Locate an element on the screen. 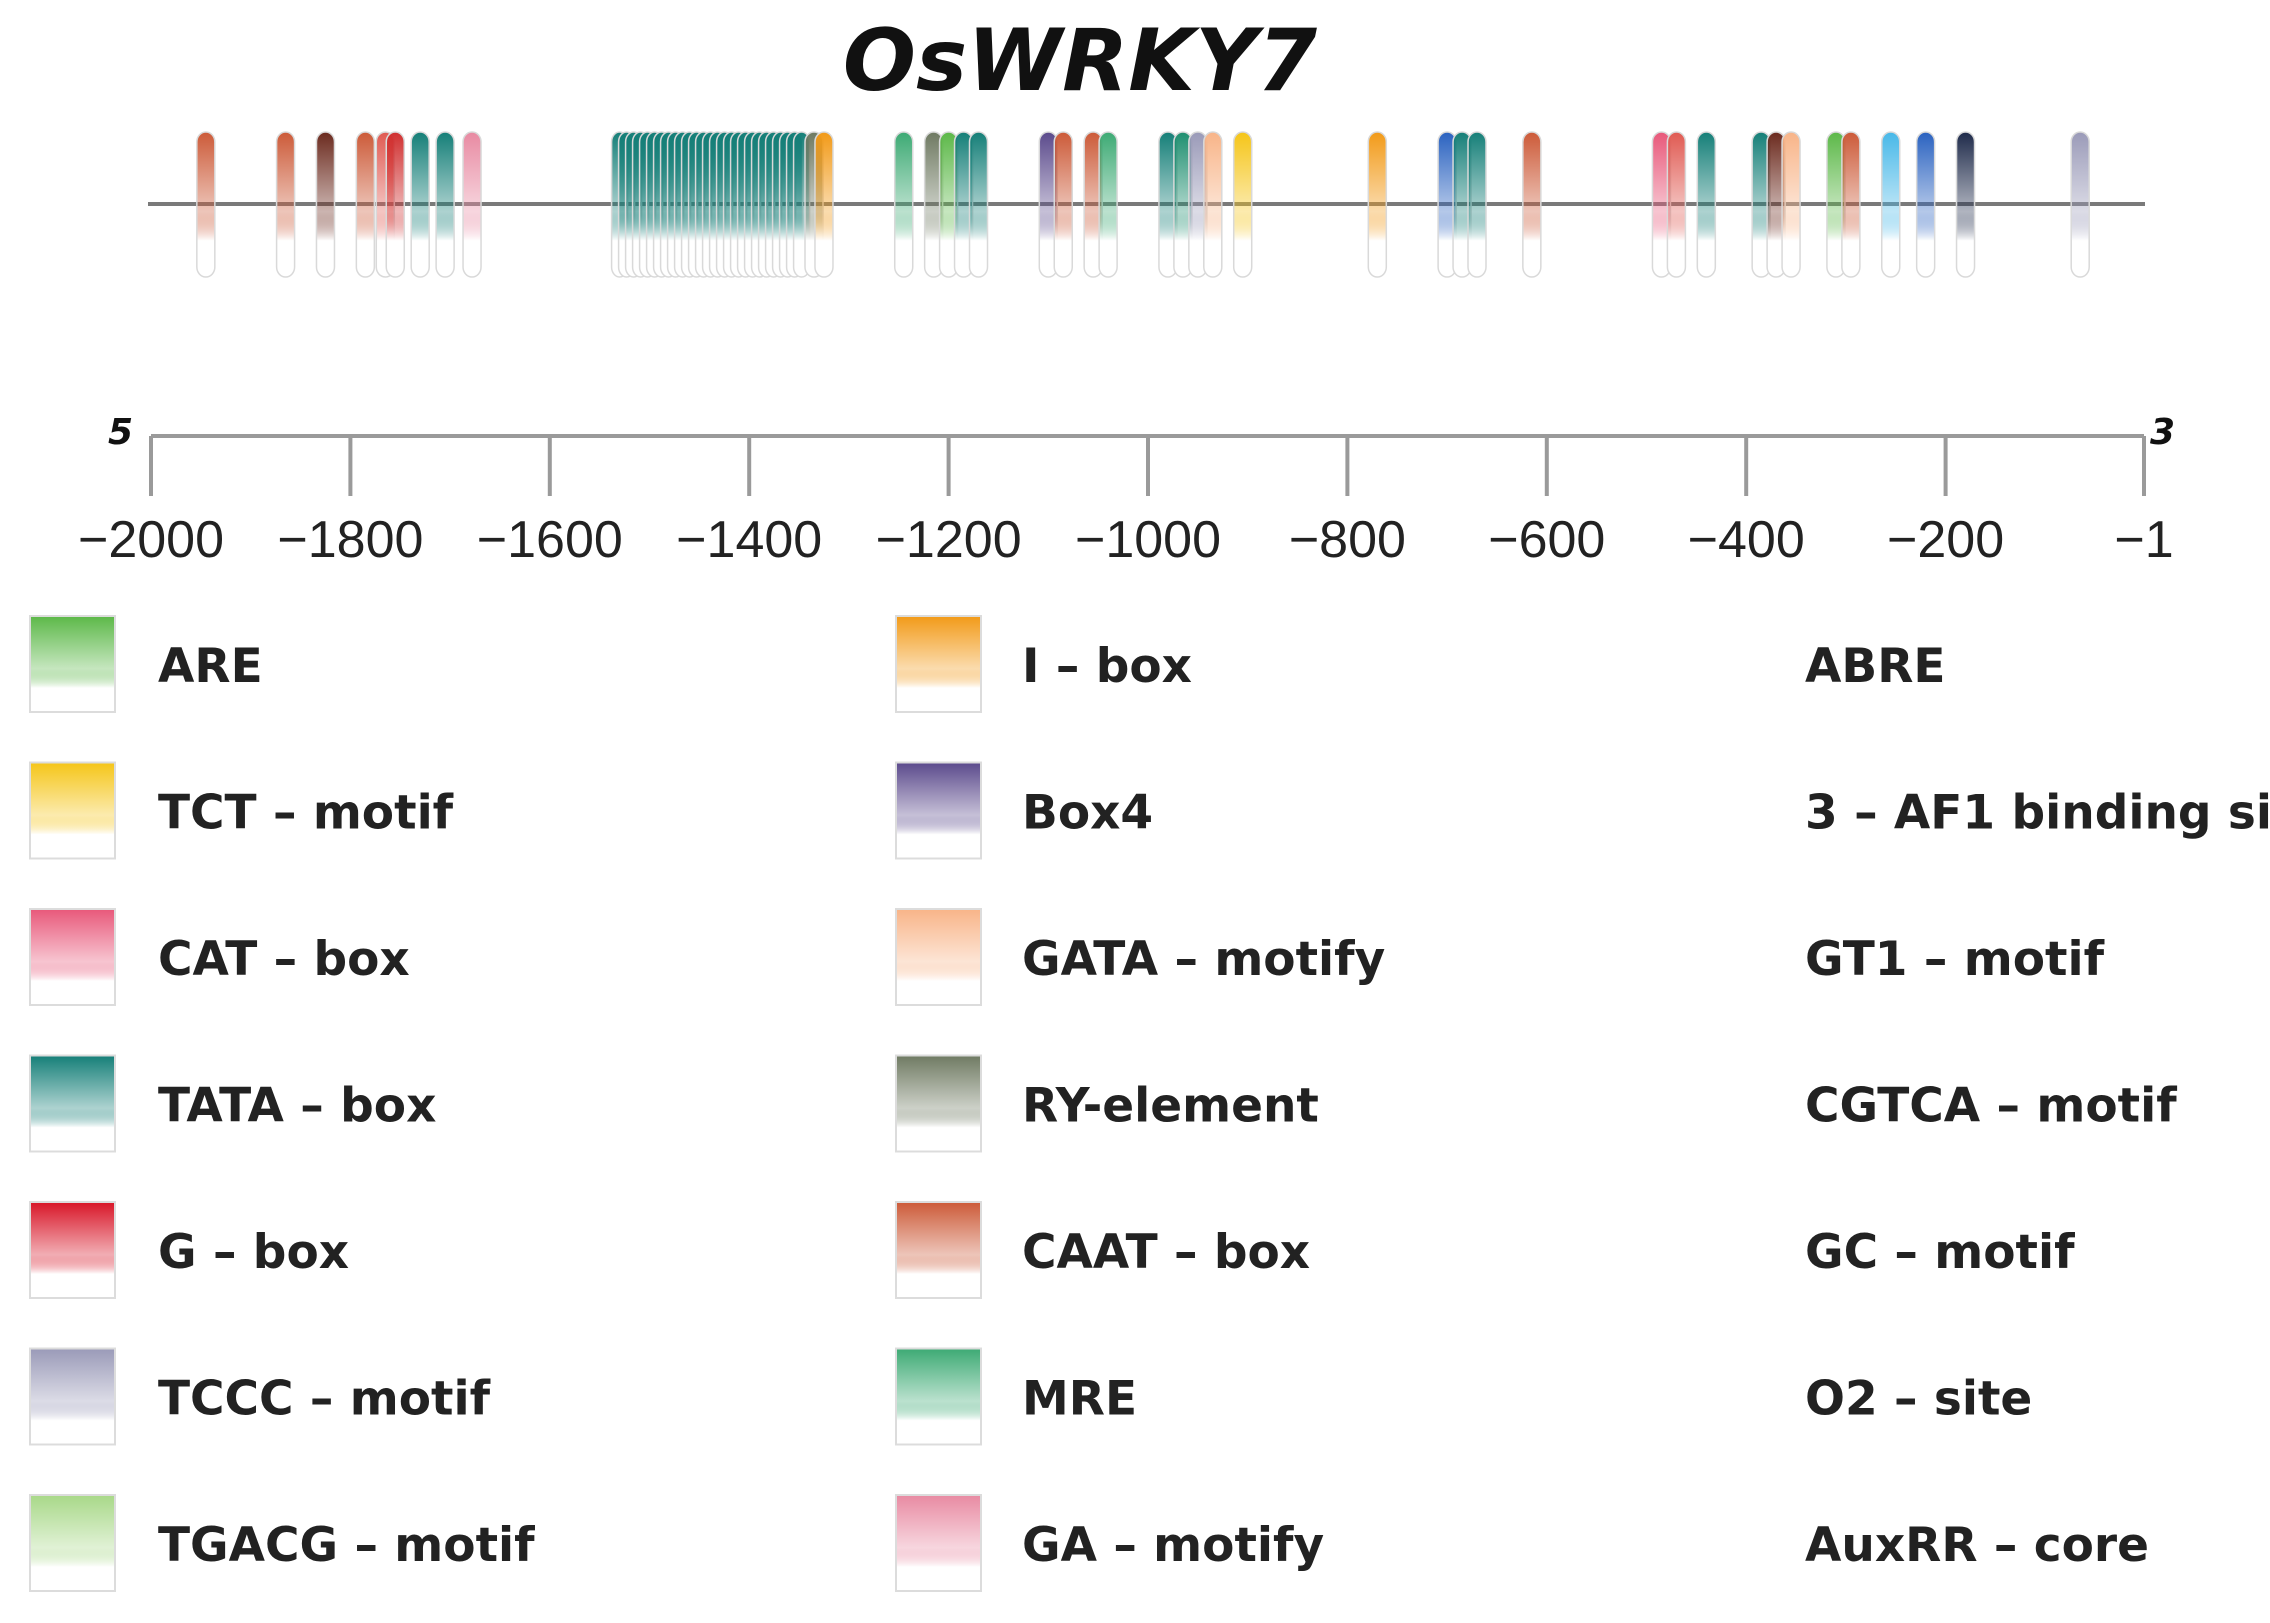  legend-label-g-box: G – box is located at coordinates (253, 1252).